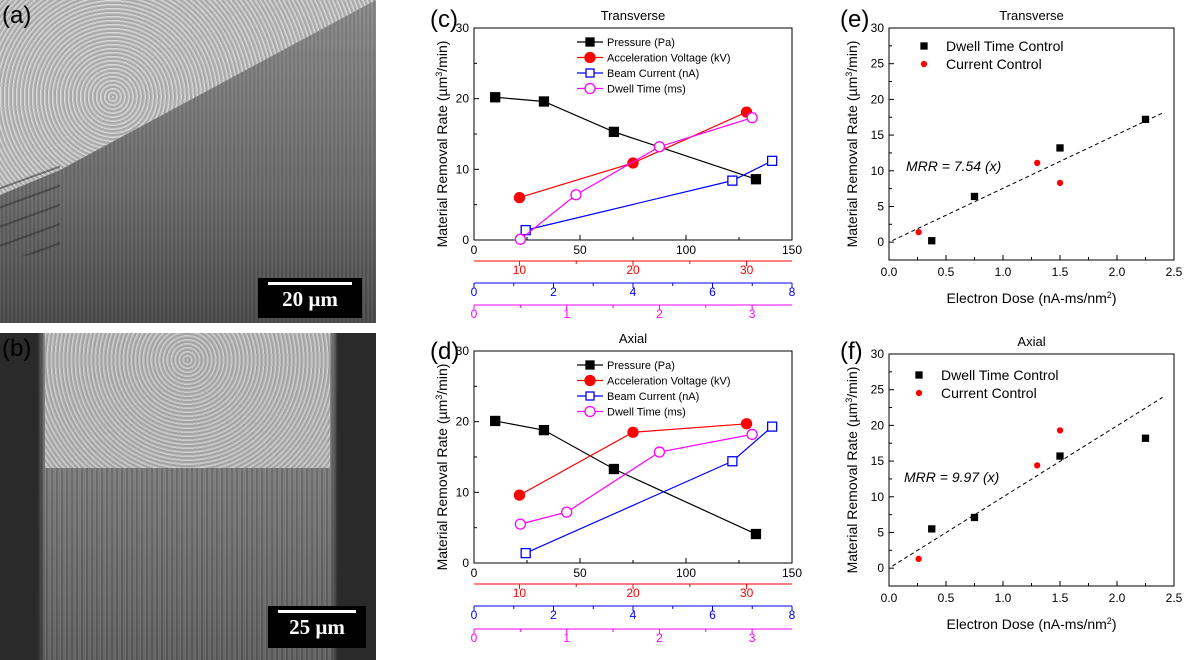  I want to click on series-line-voltage, so click(633, 155).